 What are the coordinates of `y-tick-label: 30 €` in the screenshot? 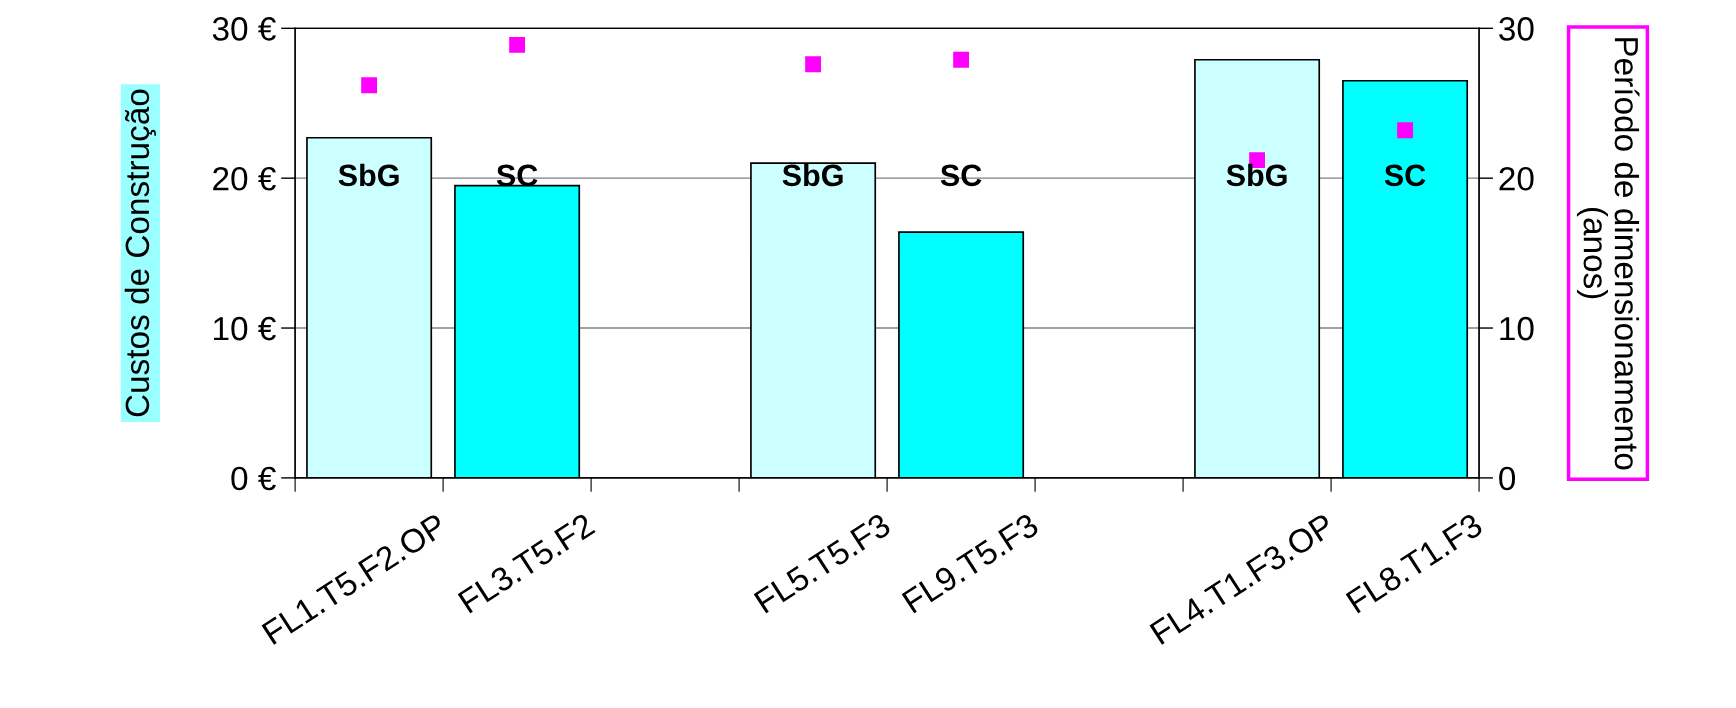 It's located at (244, 29).